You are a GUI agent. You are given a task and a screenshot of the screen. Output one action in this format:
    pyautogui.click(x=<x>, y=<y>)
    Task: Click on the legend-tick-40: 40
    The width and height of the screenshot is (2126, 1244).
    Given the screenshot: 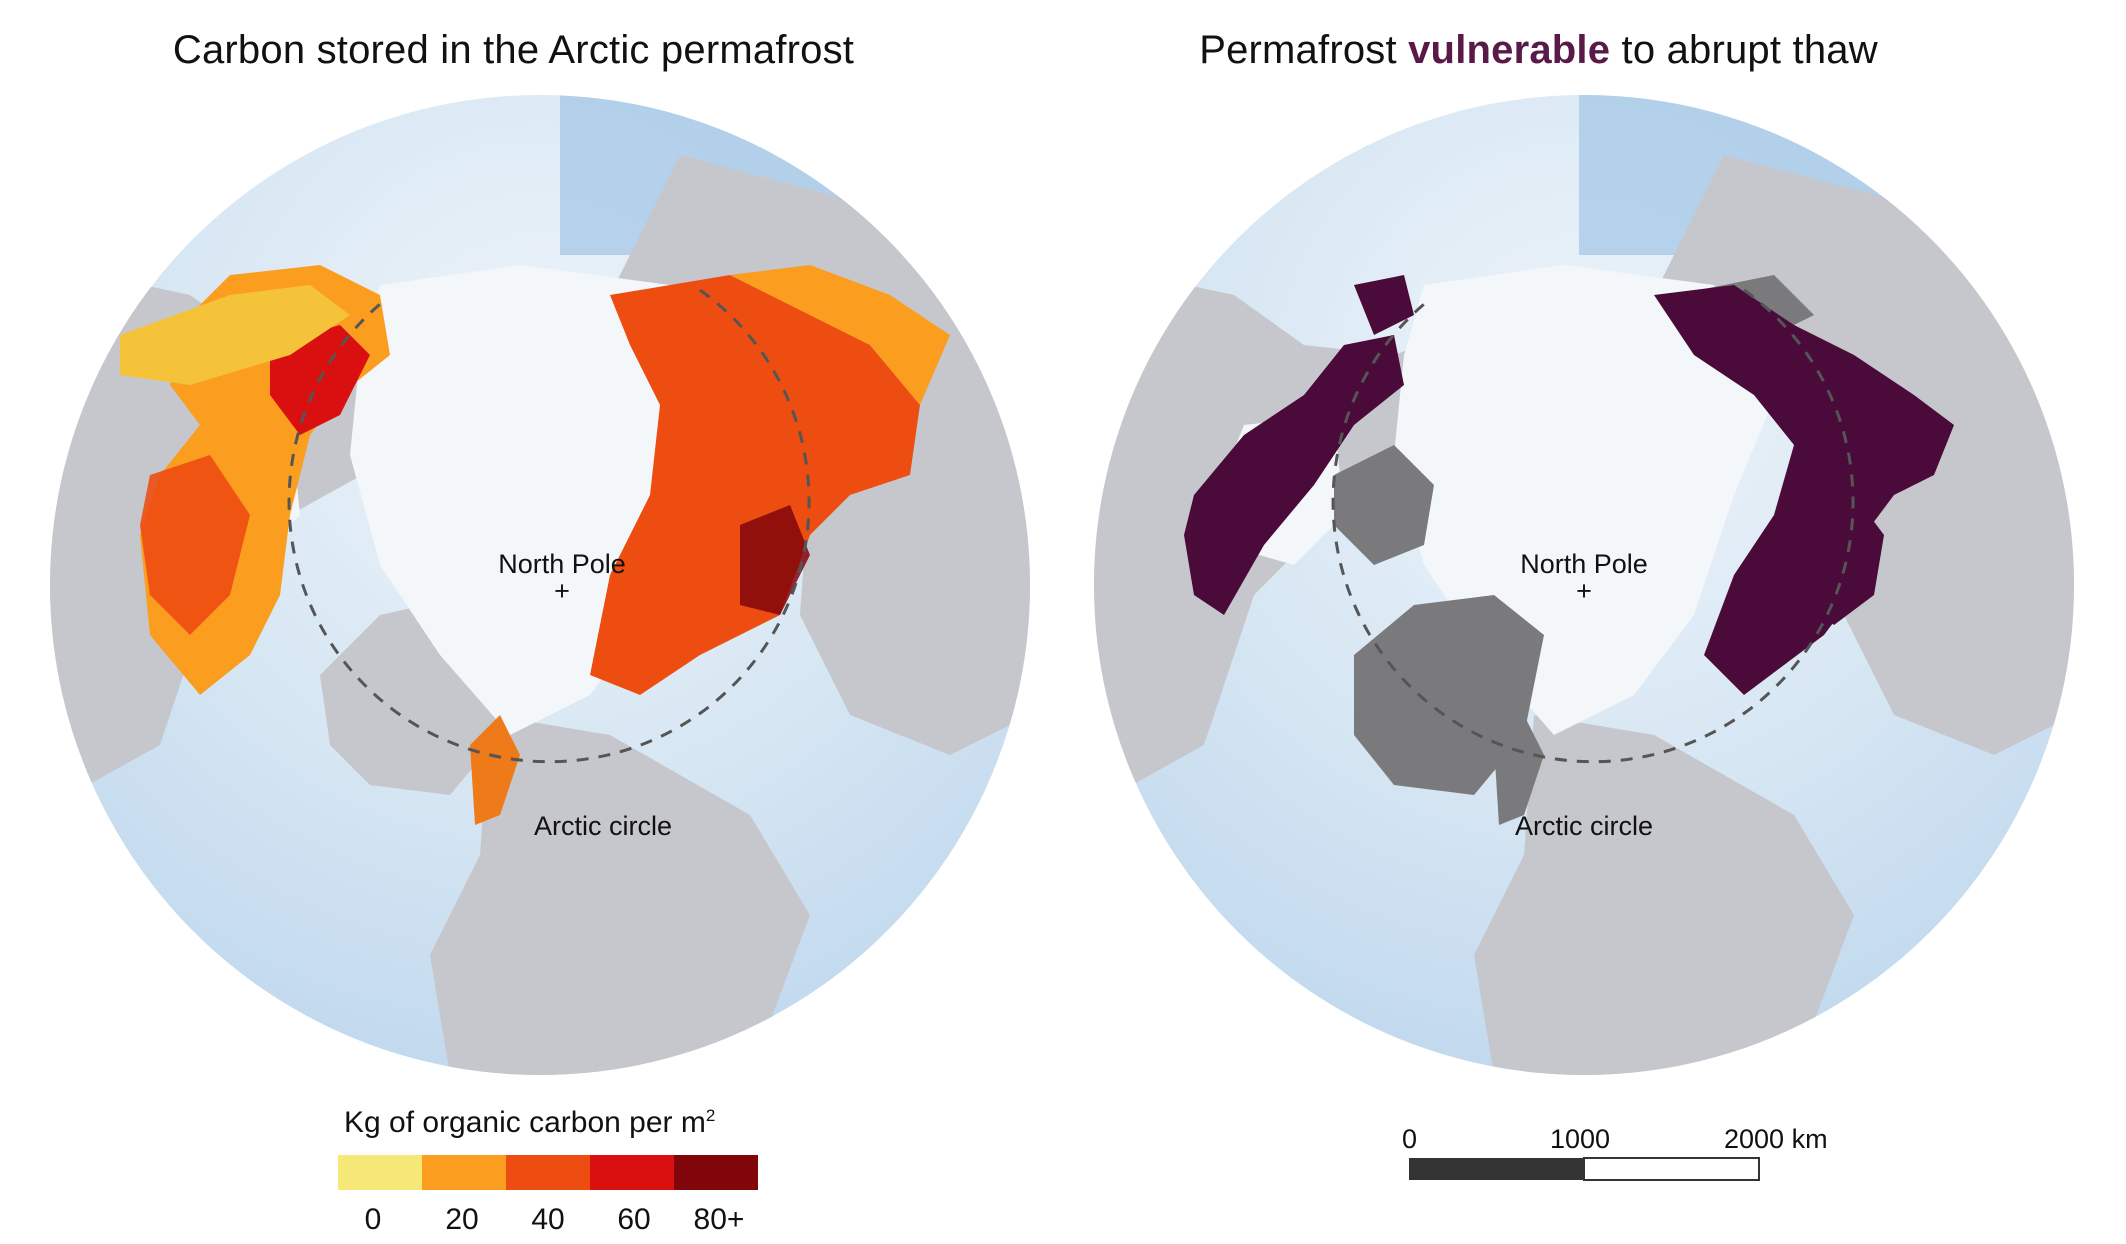 What is the action you would take?
    pyautogui.click(x=548, y=1219)
    